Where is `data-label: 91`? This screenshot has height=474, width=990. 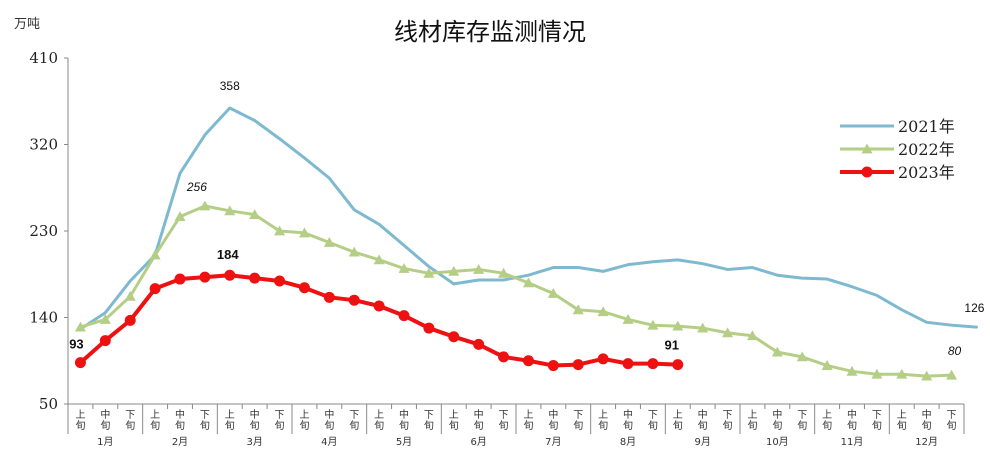
data-label: 91 is located at coordinates (672, 345).